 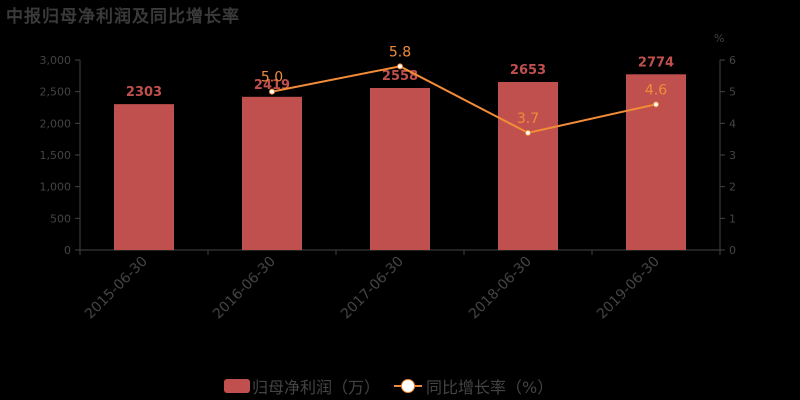 What do you see at coordinates (732, 92) in the screenshot?
I see `right-axis-tick: 5` at bounding box center [732, 92].